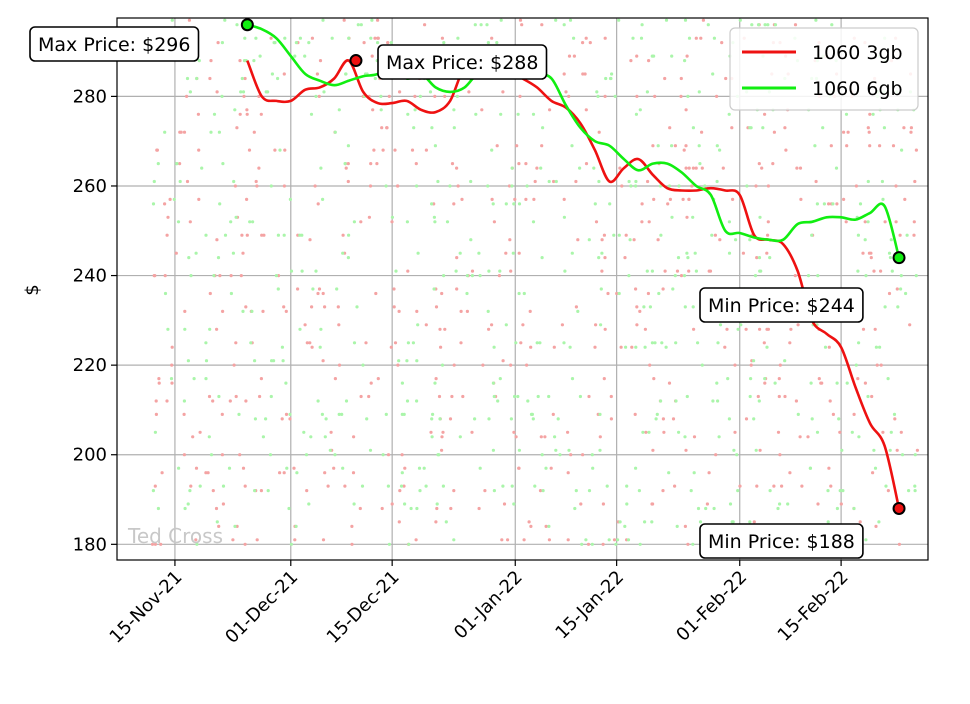  I want to click on annotation-box, so click(781, 541).